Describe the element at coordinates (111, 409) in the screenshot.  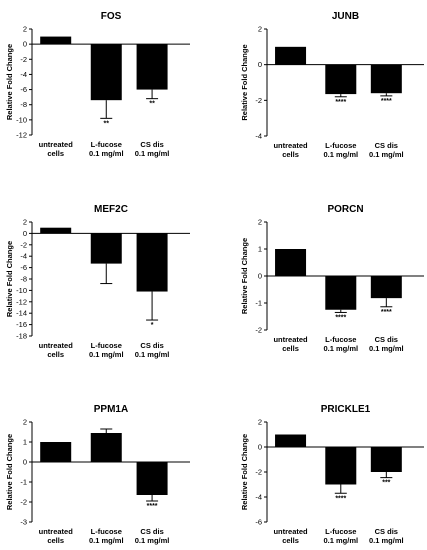
I see `panel-title: PPM1A` at that location.